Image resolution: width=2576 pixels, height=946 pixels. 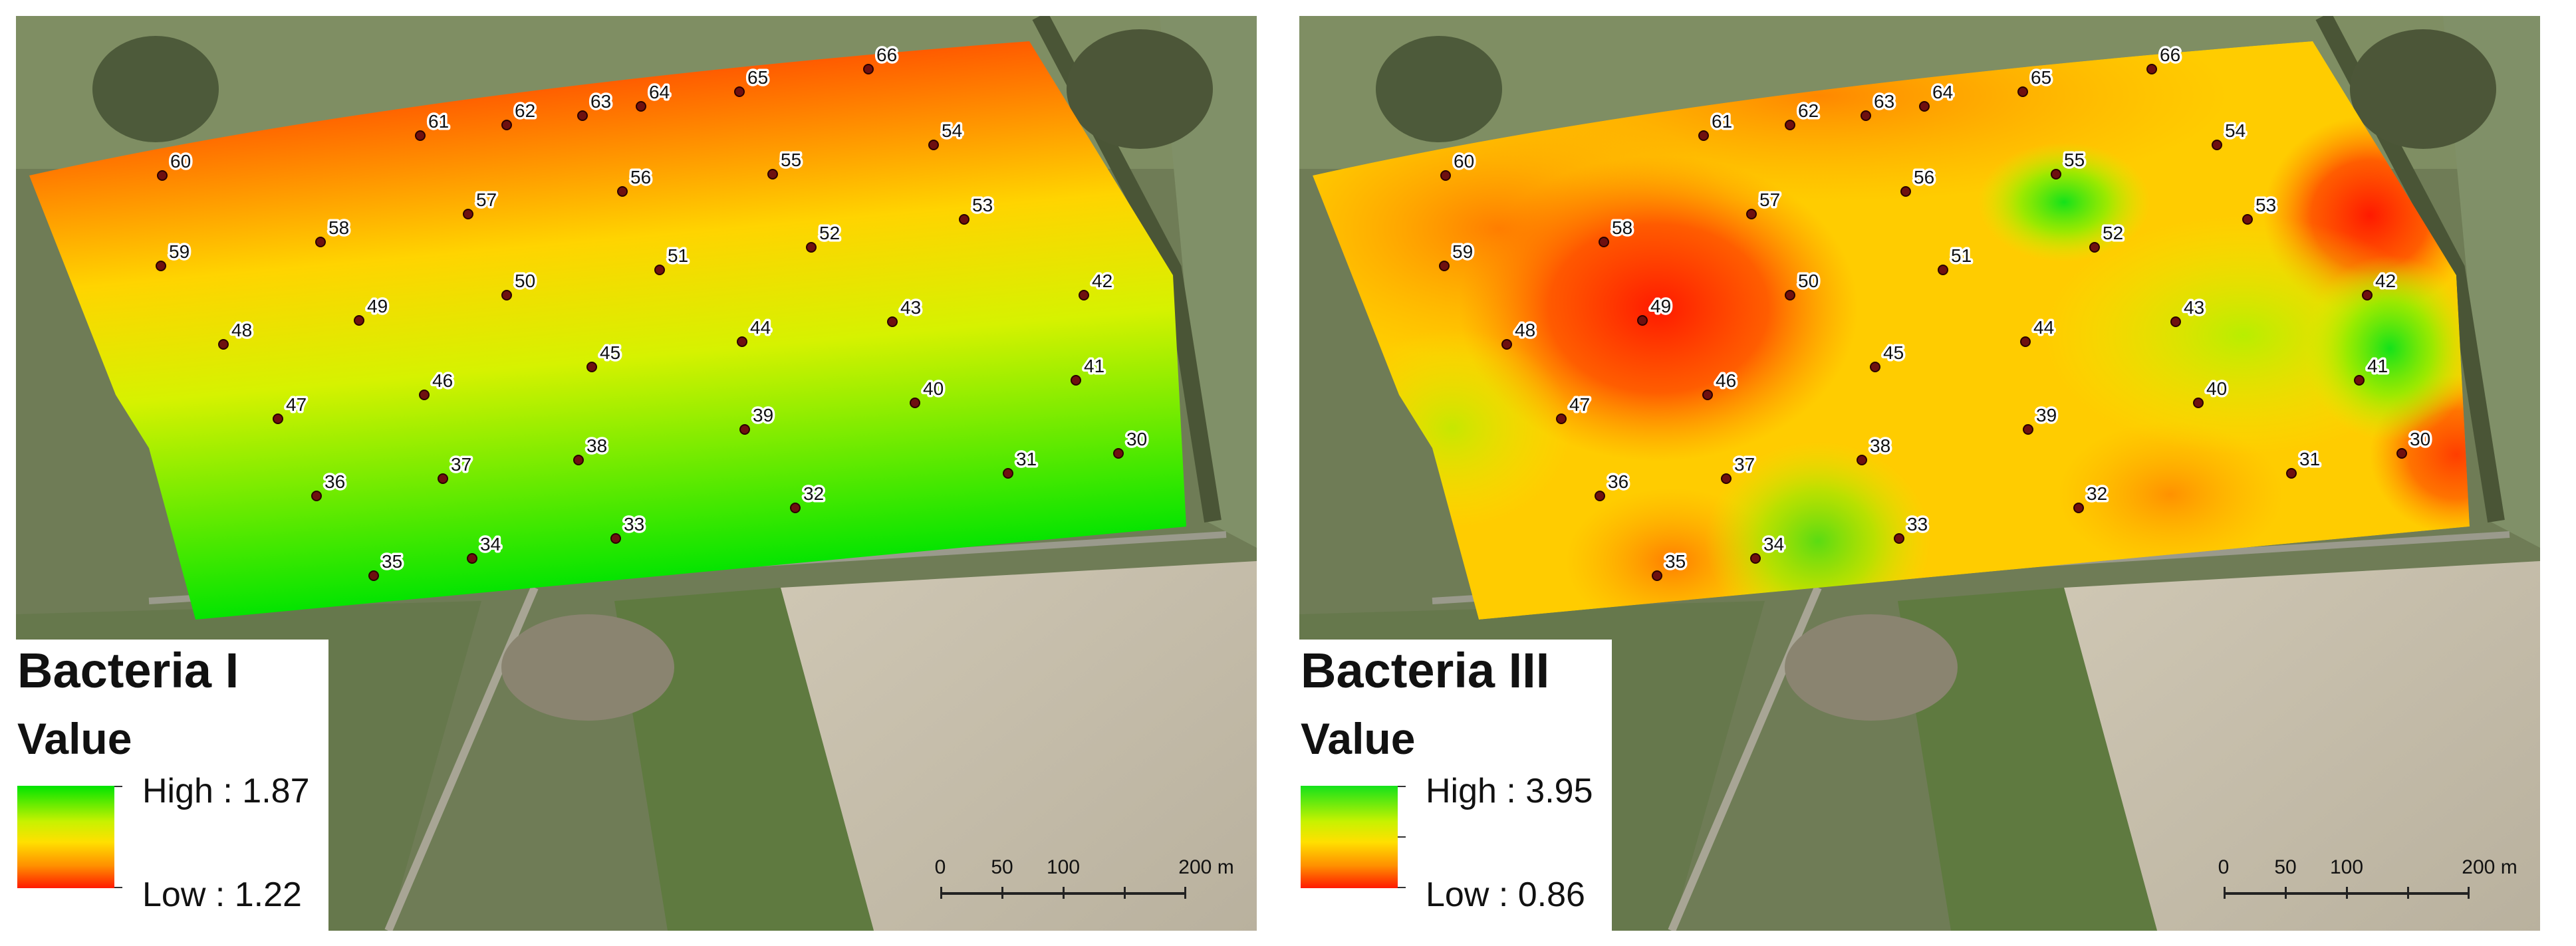 What do you see at coordinates (1768, 548) in the screenshot?
I see `sample-point-34: 34` at bounding box center [1768, 548].